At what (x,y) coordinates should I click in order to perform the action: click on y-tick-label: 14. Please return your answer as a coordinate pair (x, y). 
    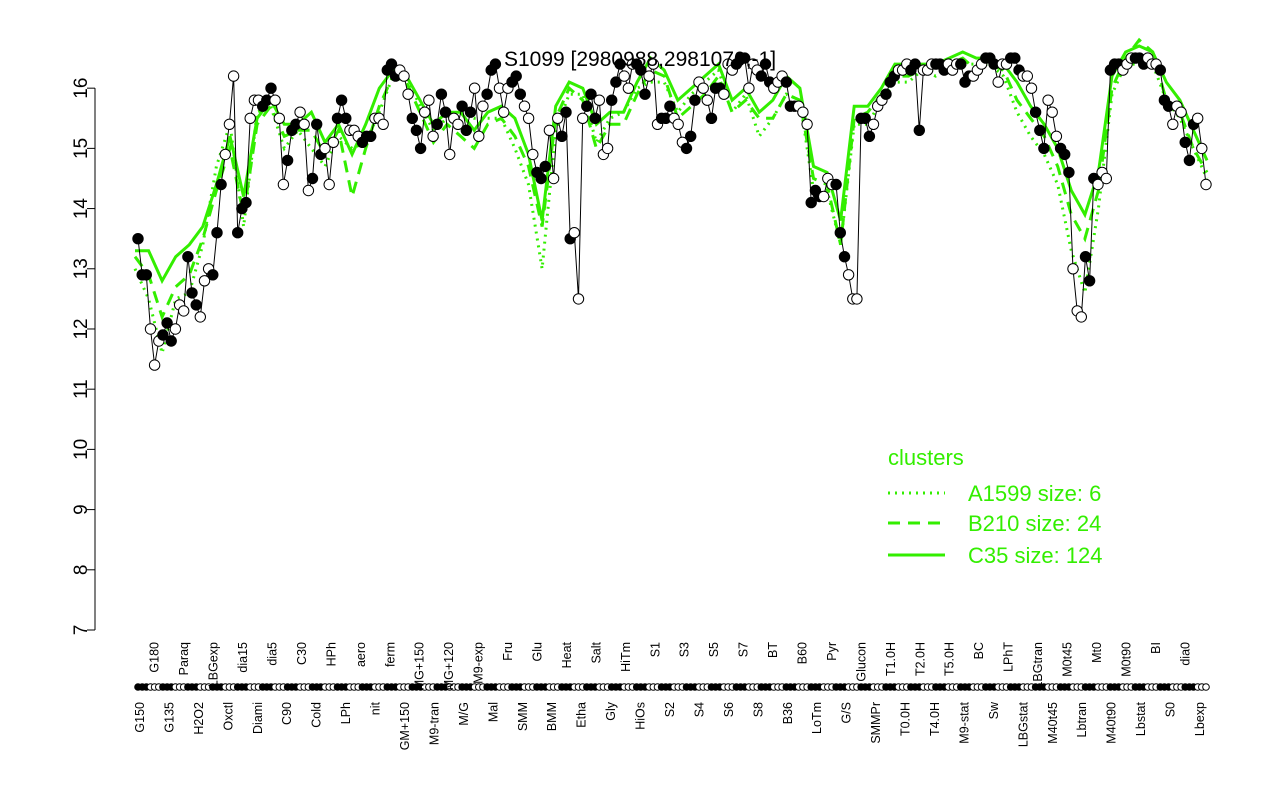
    Looking at the image, I should click on (81, 209).